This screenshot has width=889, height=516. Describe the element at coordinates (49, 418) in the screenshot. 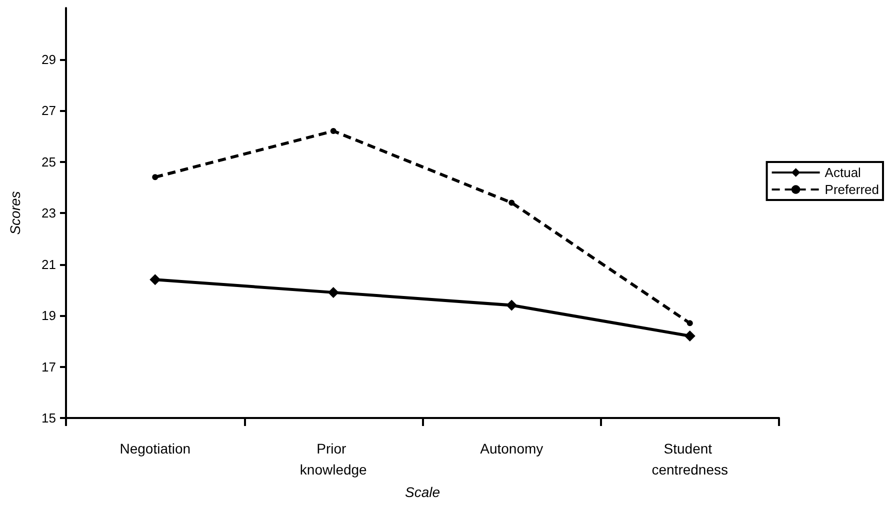

I see `y-tick-label: 15` at that location.